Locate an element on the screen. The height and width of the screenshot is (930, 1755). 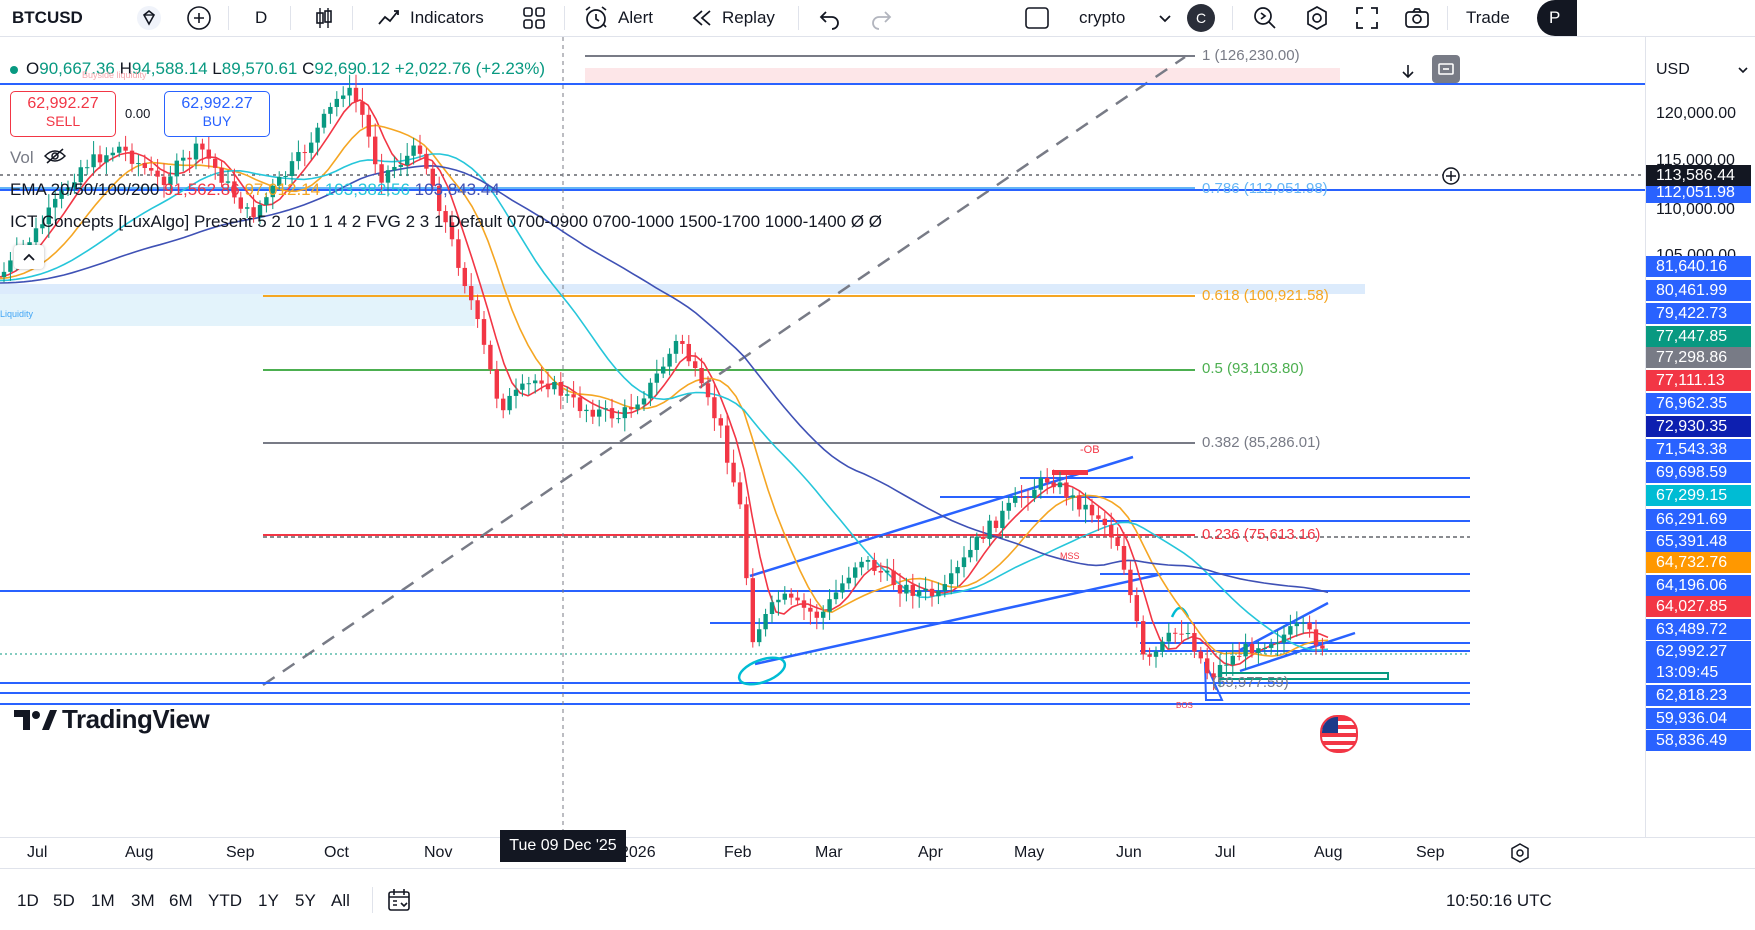
brand-name: TradingView is located at coordinates (136, 719).